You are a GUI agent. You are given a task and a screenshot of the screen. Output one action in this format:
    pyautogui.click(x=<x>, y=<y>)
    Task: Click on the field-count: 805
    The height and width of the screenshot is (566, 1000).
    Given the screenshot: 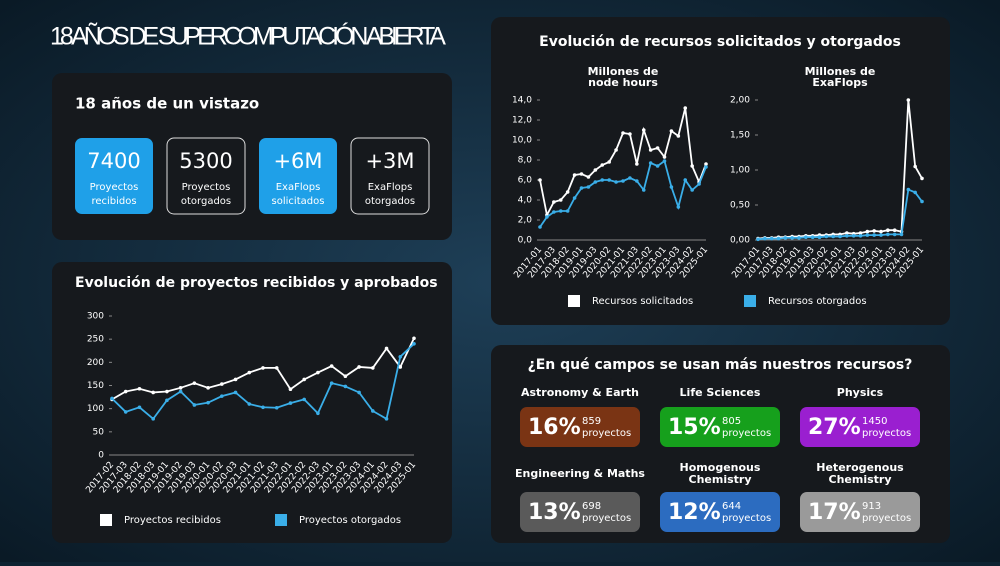 What is the action you would take?
    pyautogui.click(x=731, y=421)
    